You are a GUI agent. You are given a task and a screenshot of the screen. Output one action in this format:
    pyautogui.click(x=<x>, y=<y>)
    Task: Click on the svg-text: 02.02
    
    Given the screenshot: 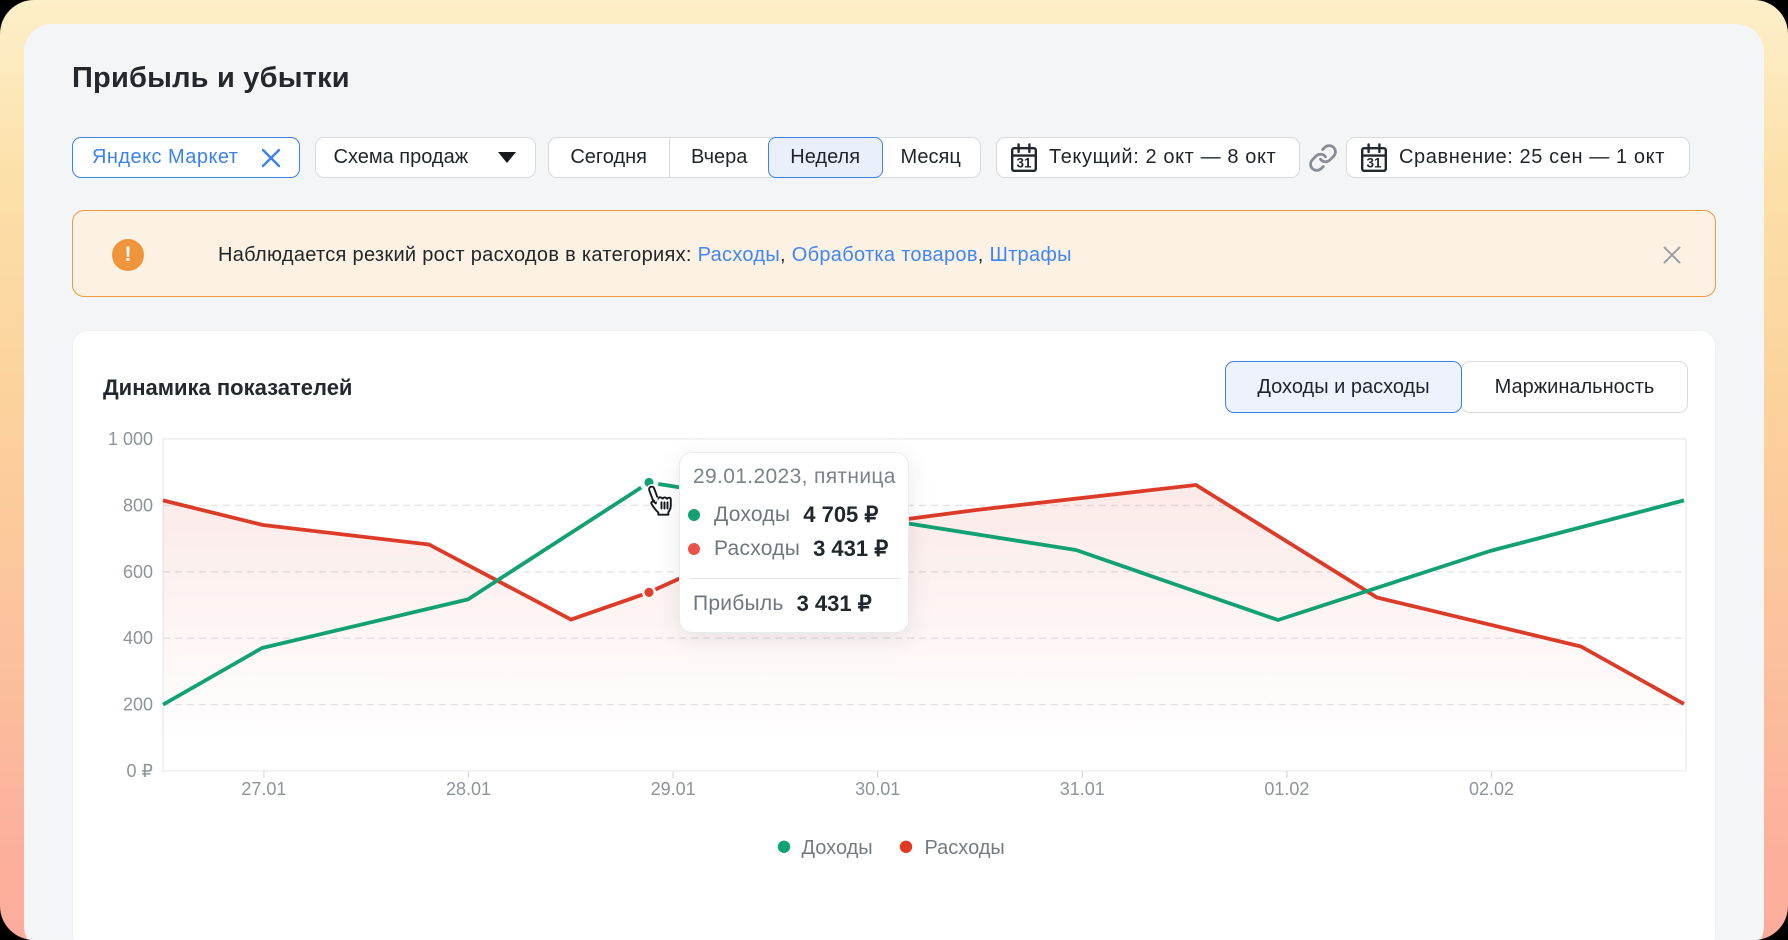 What is the action you would take?
    pyautogui.click(x=1491, y=789)
    